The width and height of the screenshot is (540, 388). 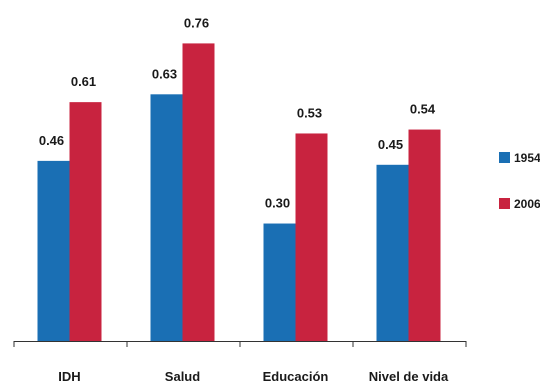 What do you see at coordinates (182, 376) in the screenshot?
I see `x-tick-label: Salud` at bounding box center [182, 376].